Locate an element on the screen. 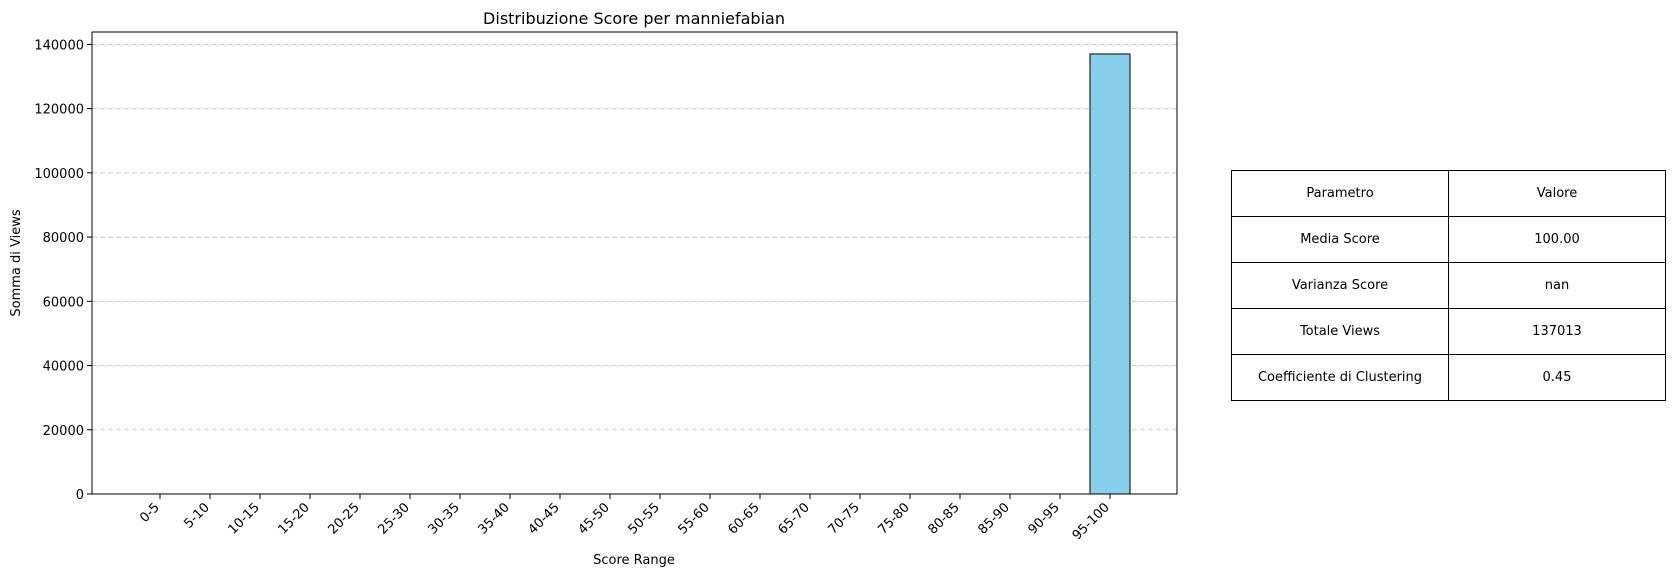  table-cell: 137013 is located at coordinates (1557, 331).